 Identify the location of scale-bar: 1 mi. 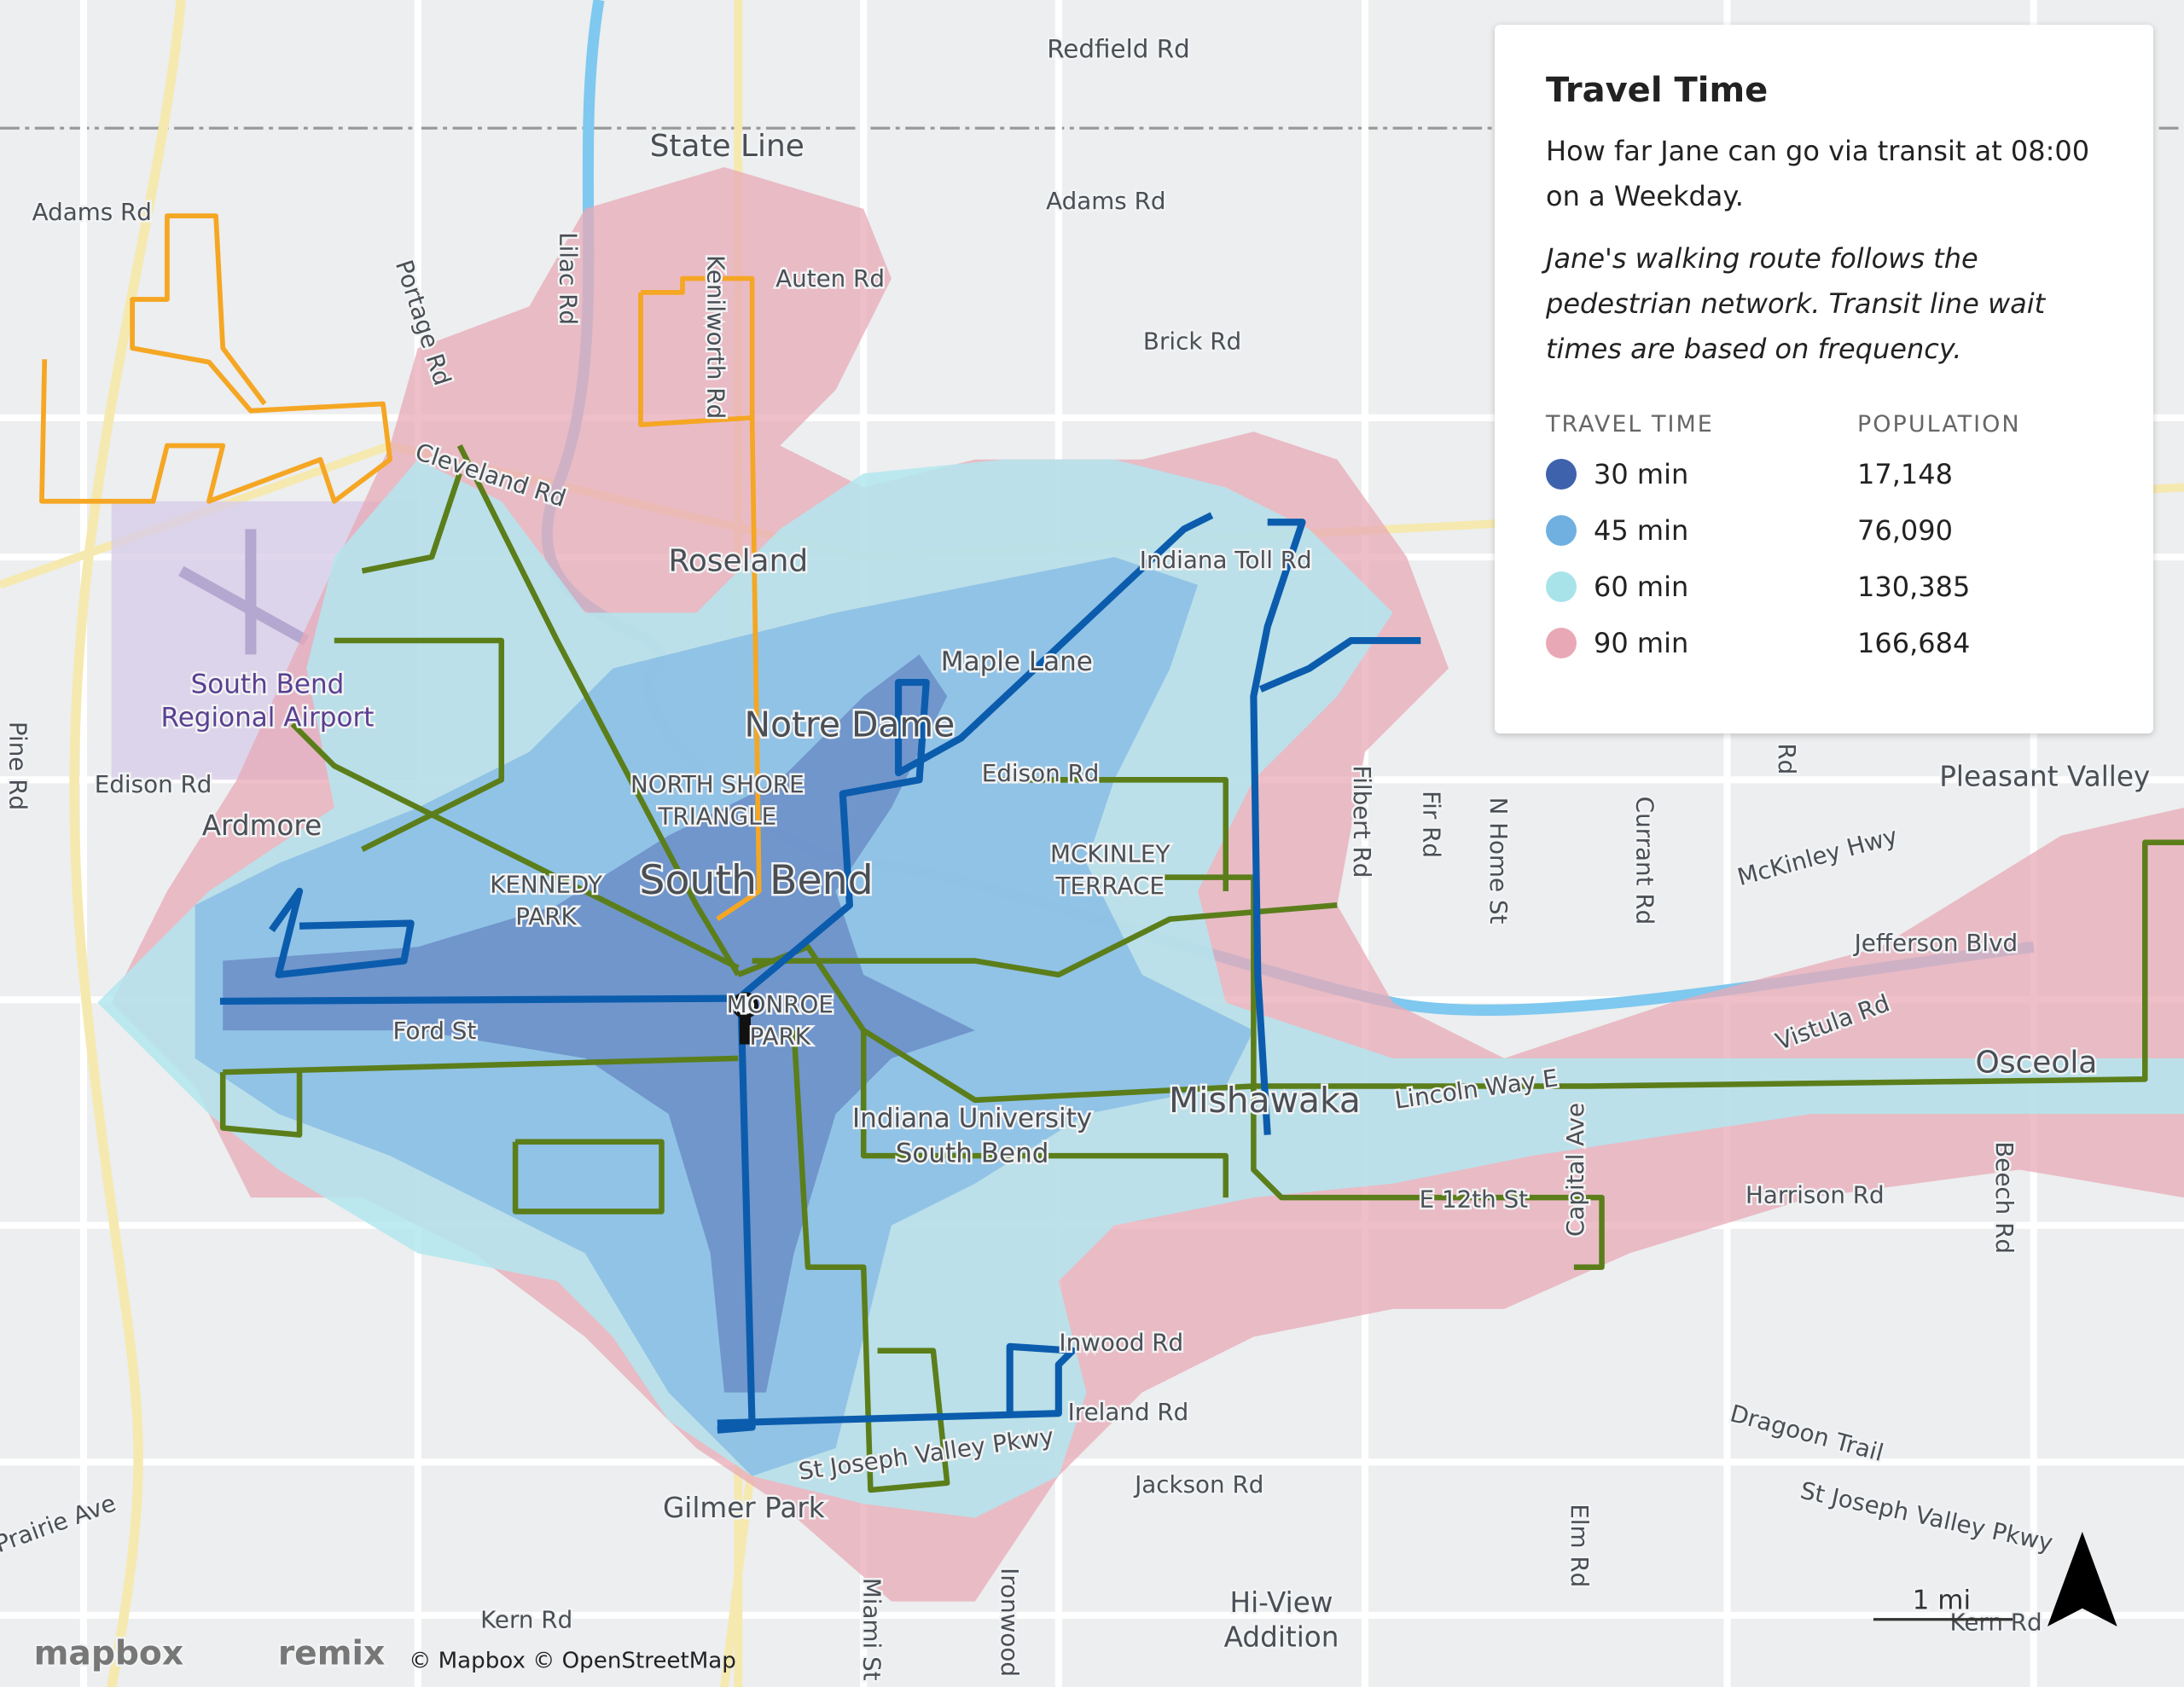
(1943, 1602).